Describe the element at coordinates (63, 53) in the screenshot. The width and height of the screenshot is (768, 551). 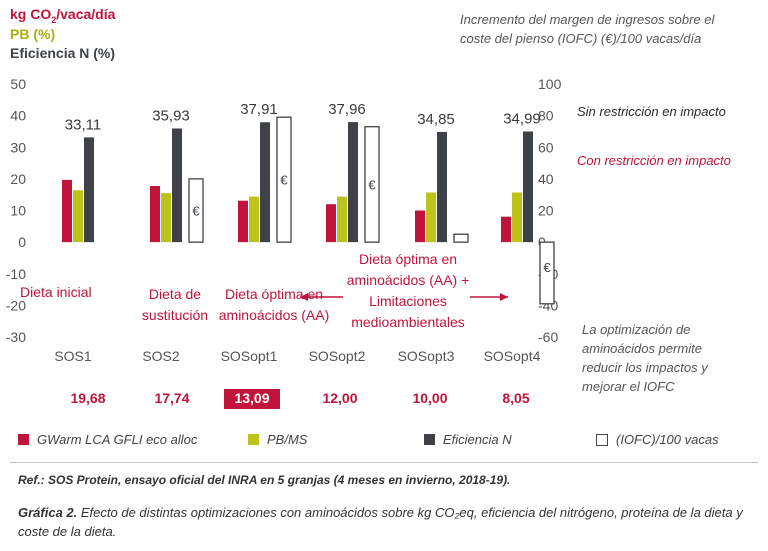
I see `header-efficiency-label: Eficiencia N (%)` at that location.